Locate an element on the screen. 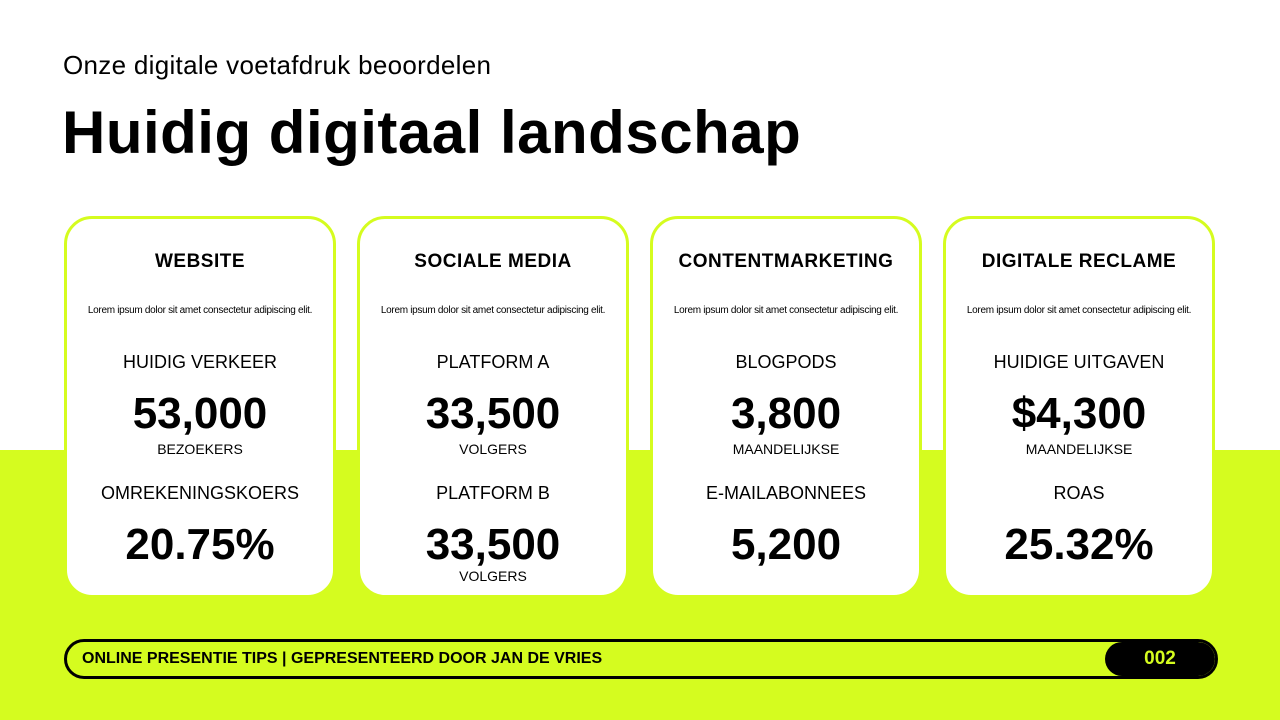 The width and height of the screenshot is (1280, 720). metric-value: 53,000 is located at coordinates (200, 413).